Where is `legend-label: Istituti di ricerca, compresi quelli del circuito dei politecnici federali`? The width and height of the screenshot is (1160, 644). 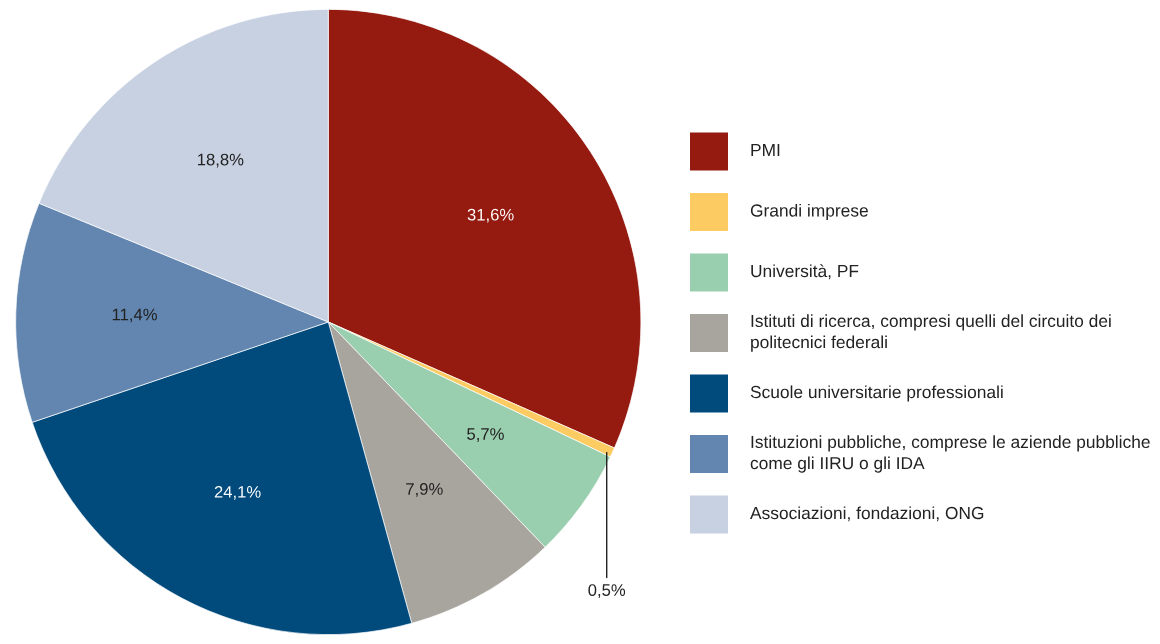
legend-label: Istituti di ricerca, compresi quelli del circuito dei politecnici federali is located at coordinates (931, 333).